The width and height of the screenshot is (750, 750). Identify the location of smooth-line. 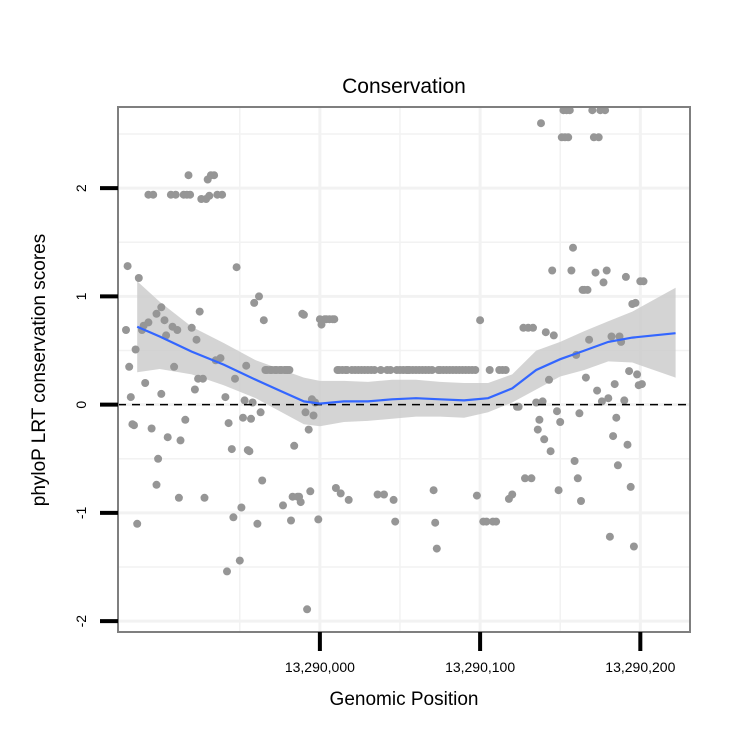
(406, 365).